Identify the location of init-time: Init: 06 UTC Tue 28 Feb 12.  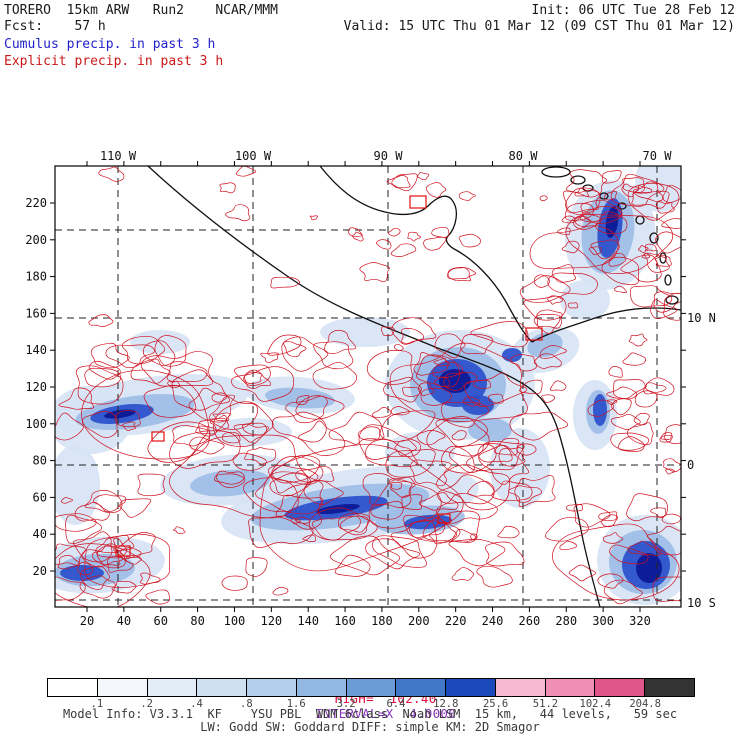
(633, 10).